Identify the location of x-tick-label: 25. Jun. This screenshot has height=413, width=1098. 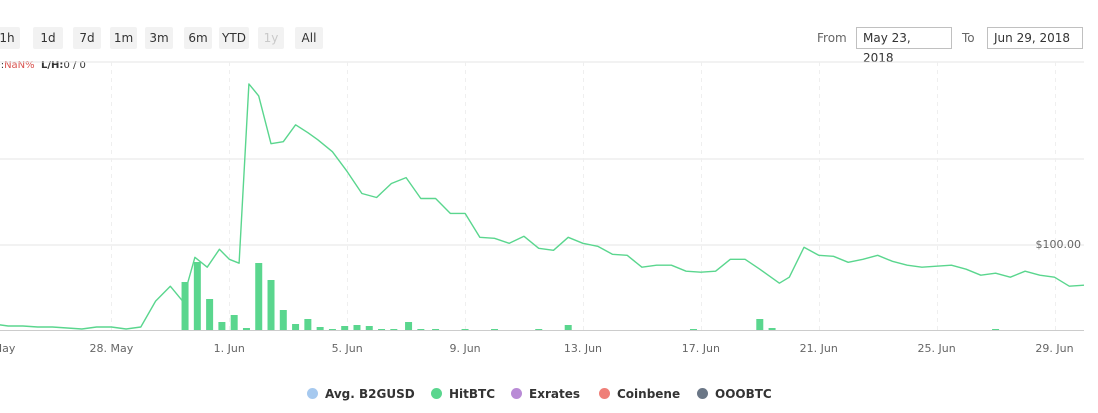
(937, 348).